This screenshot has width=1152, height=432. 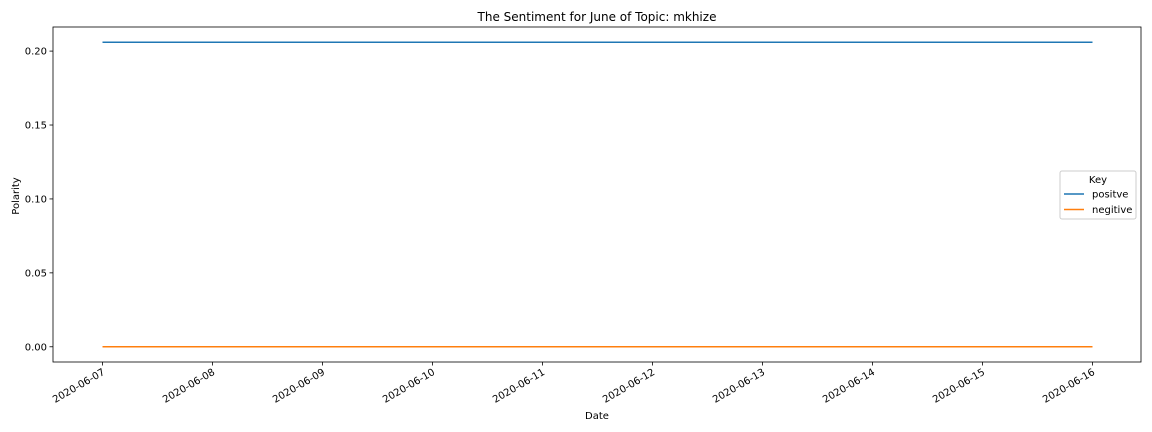 What do you see at coordinates (1110, 195) in the screenshot?
I see `legend-label-positve: positve` at bounding box center [1110, 195].